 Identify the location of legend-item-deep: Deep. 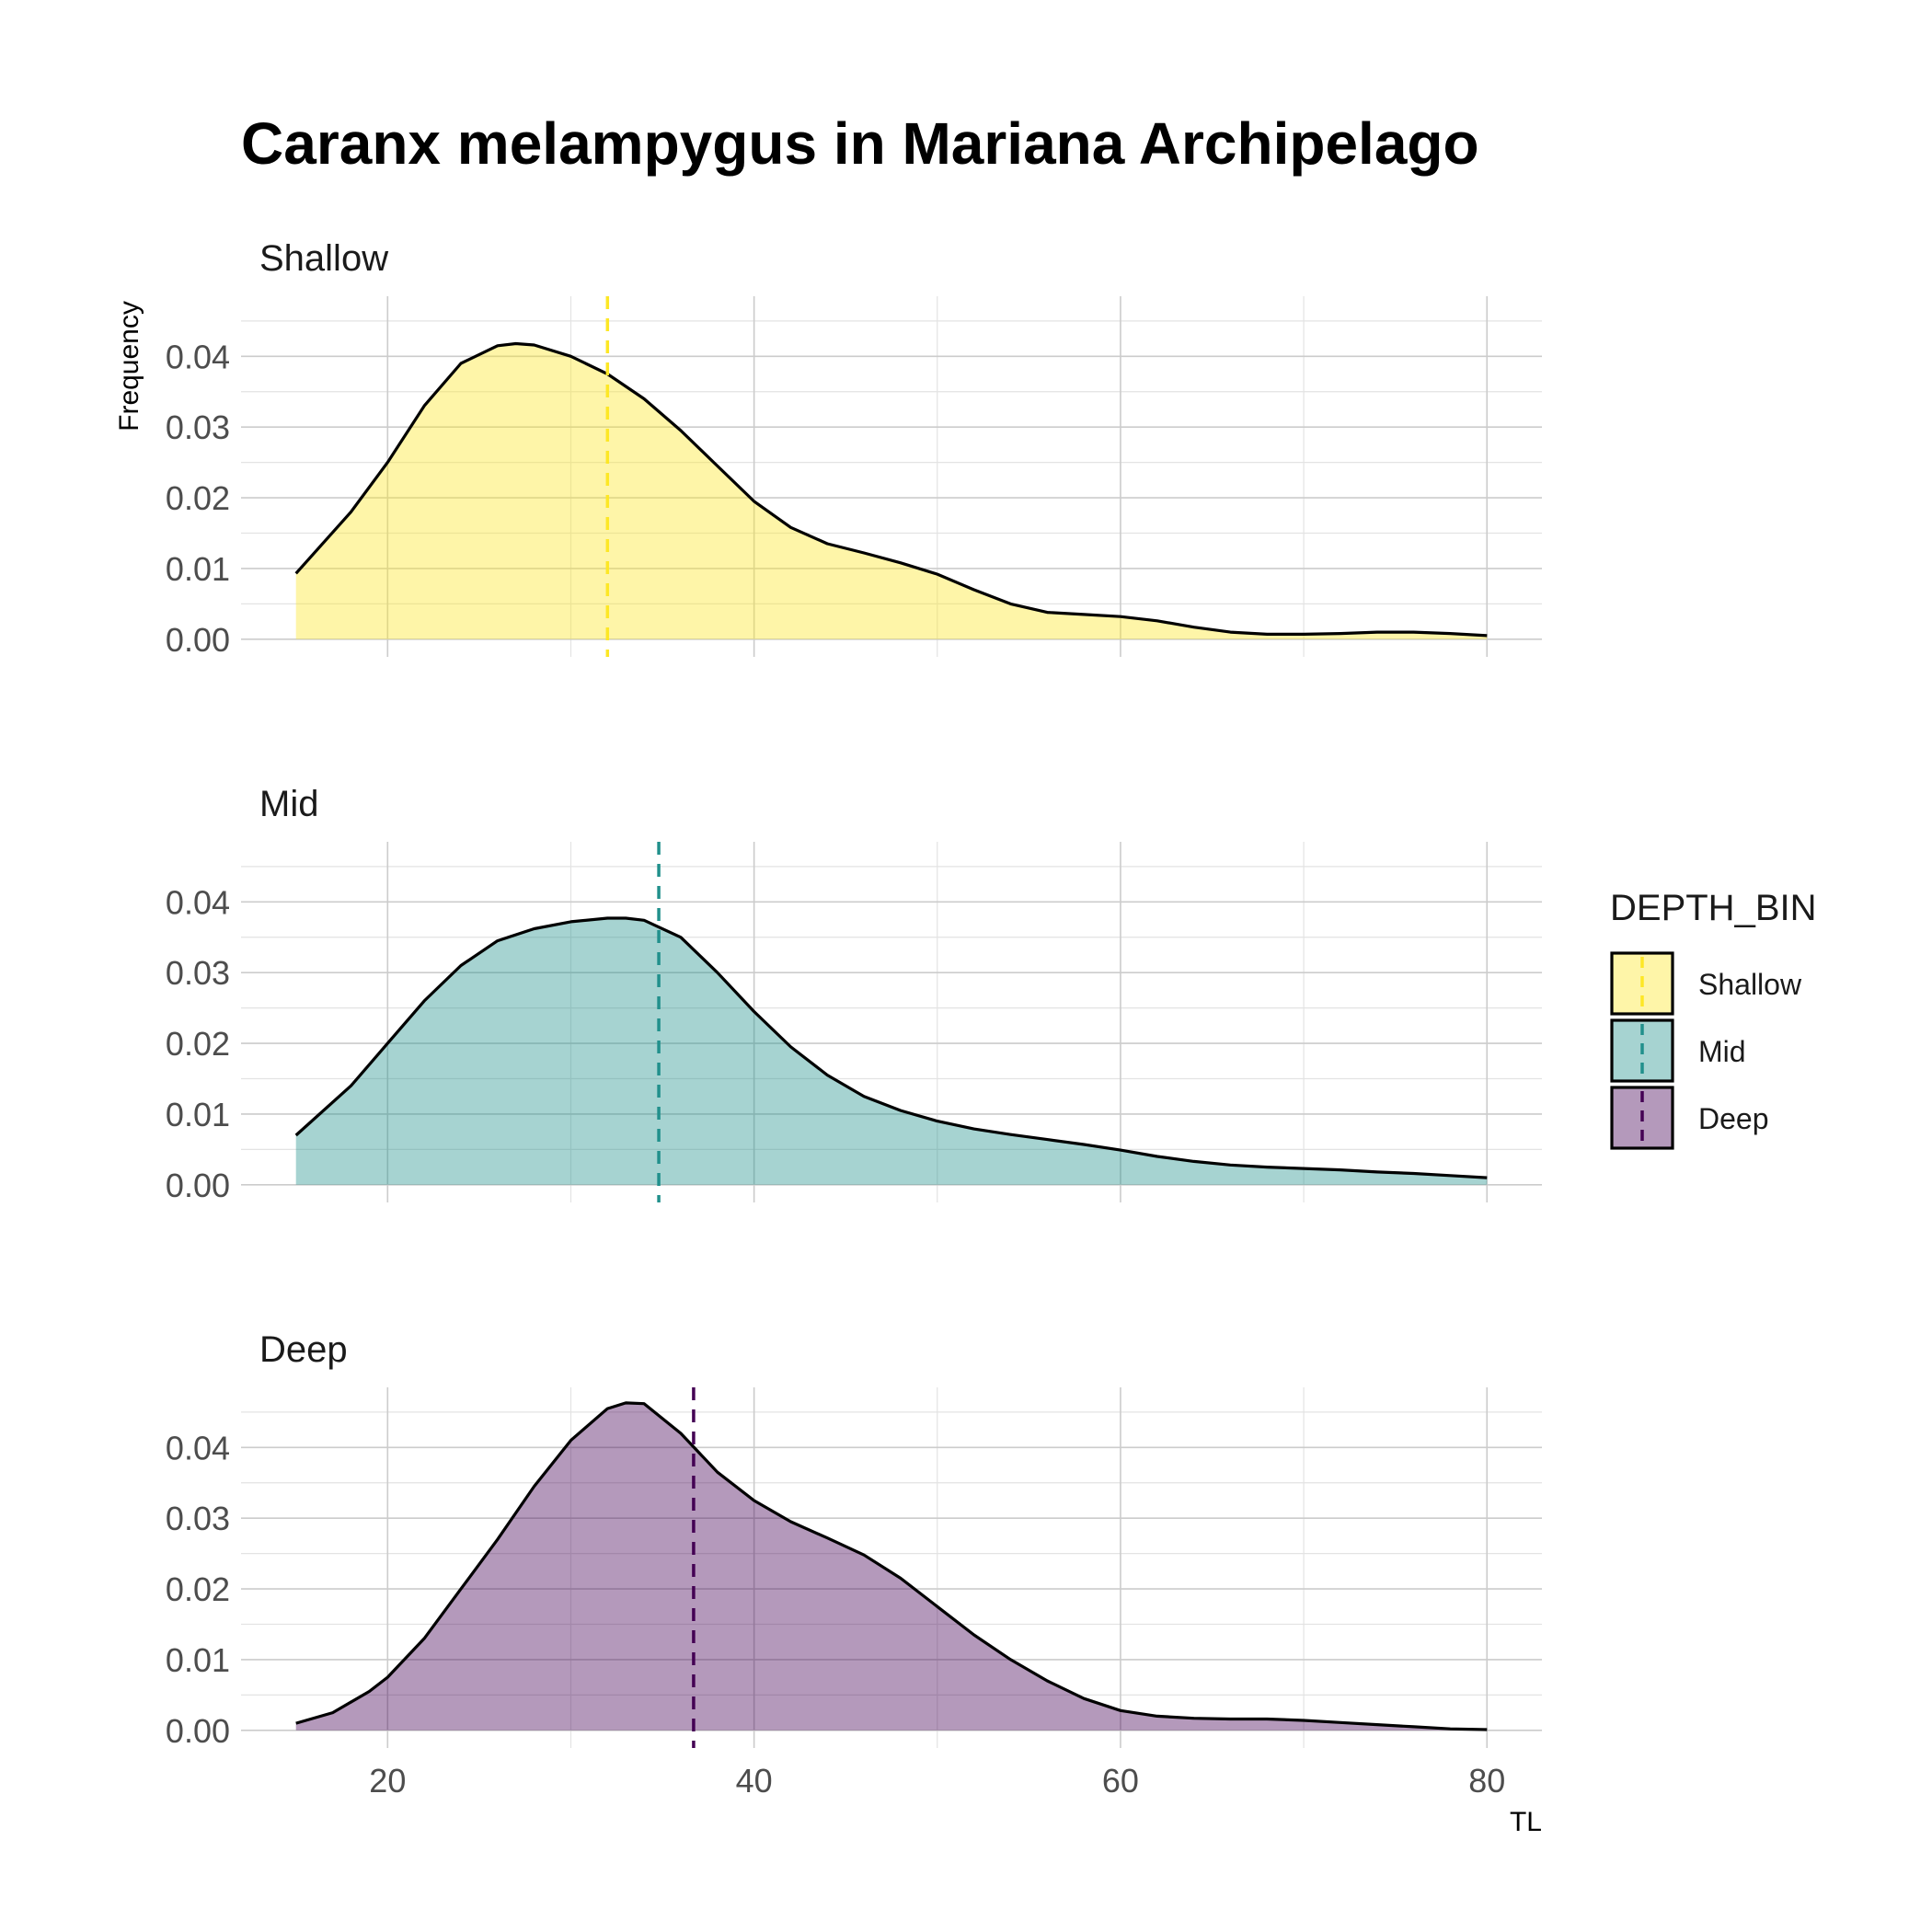
(1689, 1118).